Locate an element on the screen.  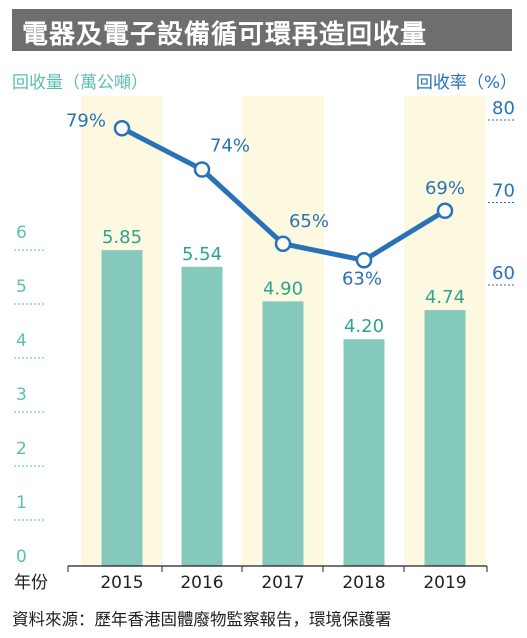
bar-2018 is located at coordinates (364, 452).